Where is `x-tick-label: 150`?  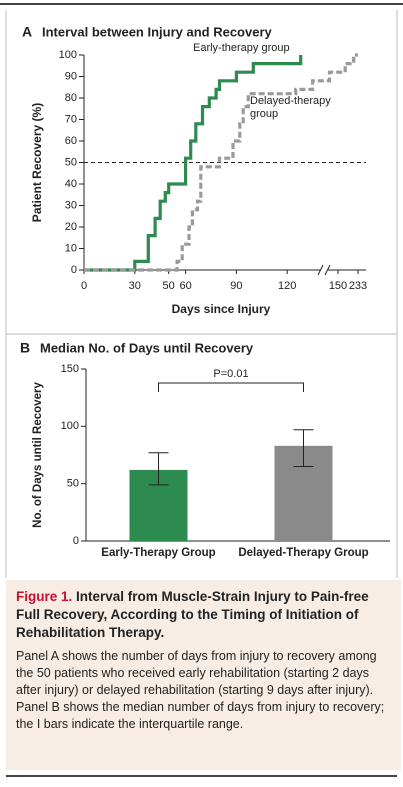
x-tick-label: 150 is located at coordinates (338, 286).